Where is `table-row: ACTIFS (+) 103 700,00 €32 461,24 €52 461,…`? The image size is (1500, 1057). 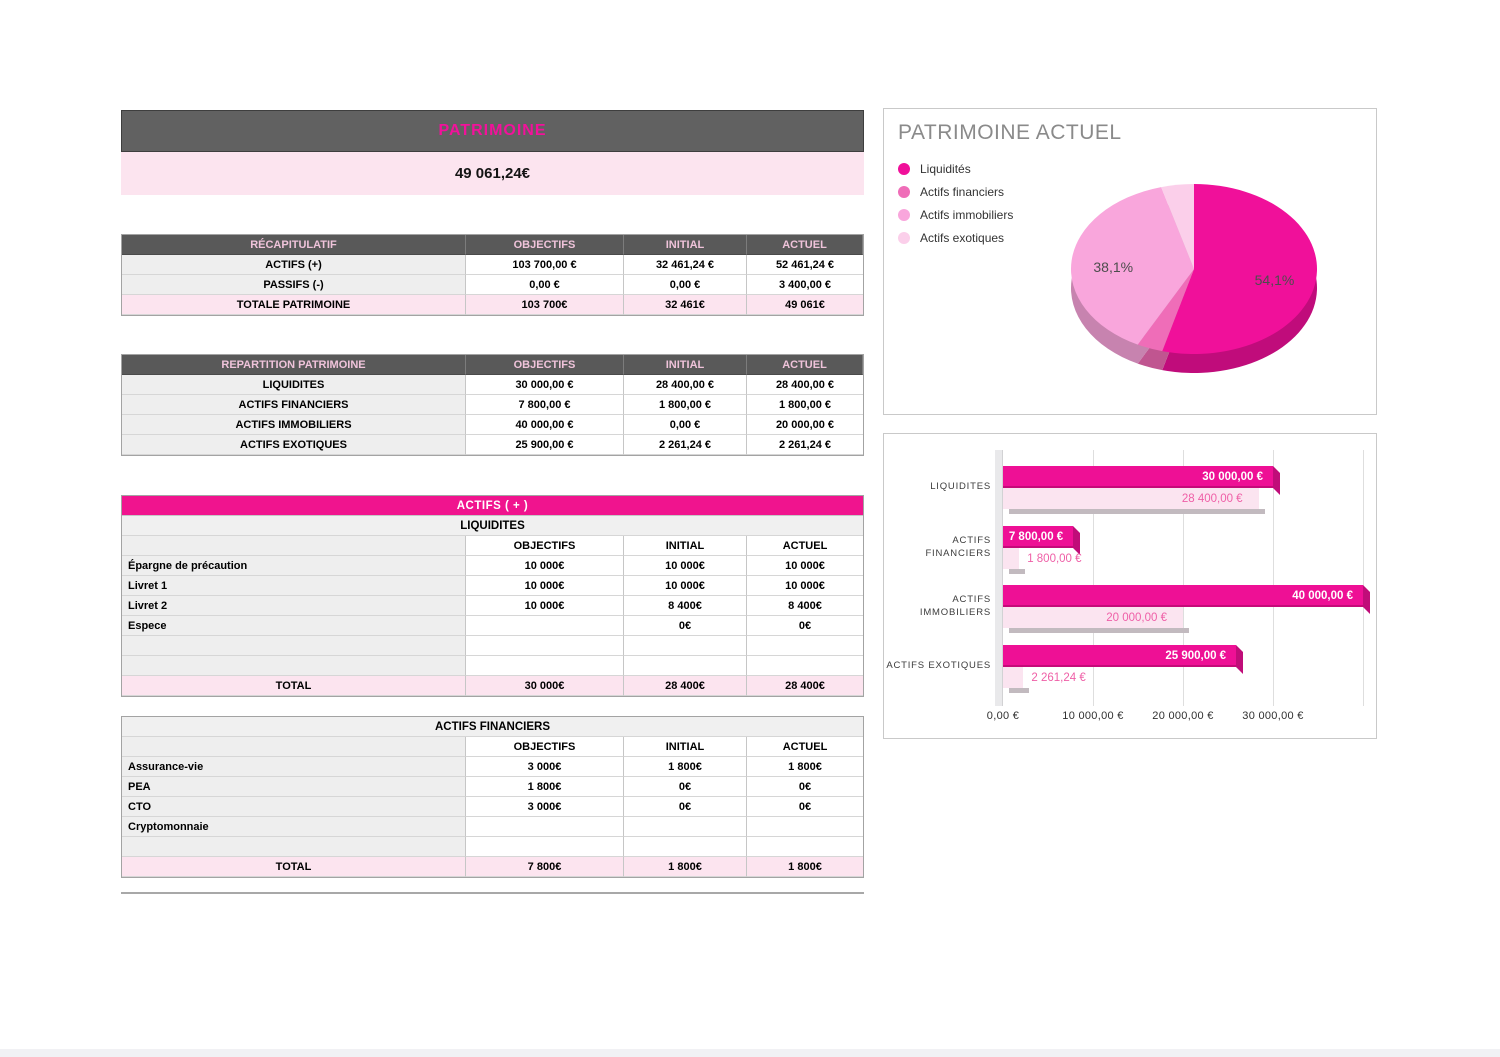
table-row: ACTIFS (+) 103 700,00 €32 461,24 €52 461,… is located at coordinates (492, 265).